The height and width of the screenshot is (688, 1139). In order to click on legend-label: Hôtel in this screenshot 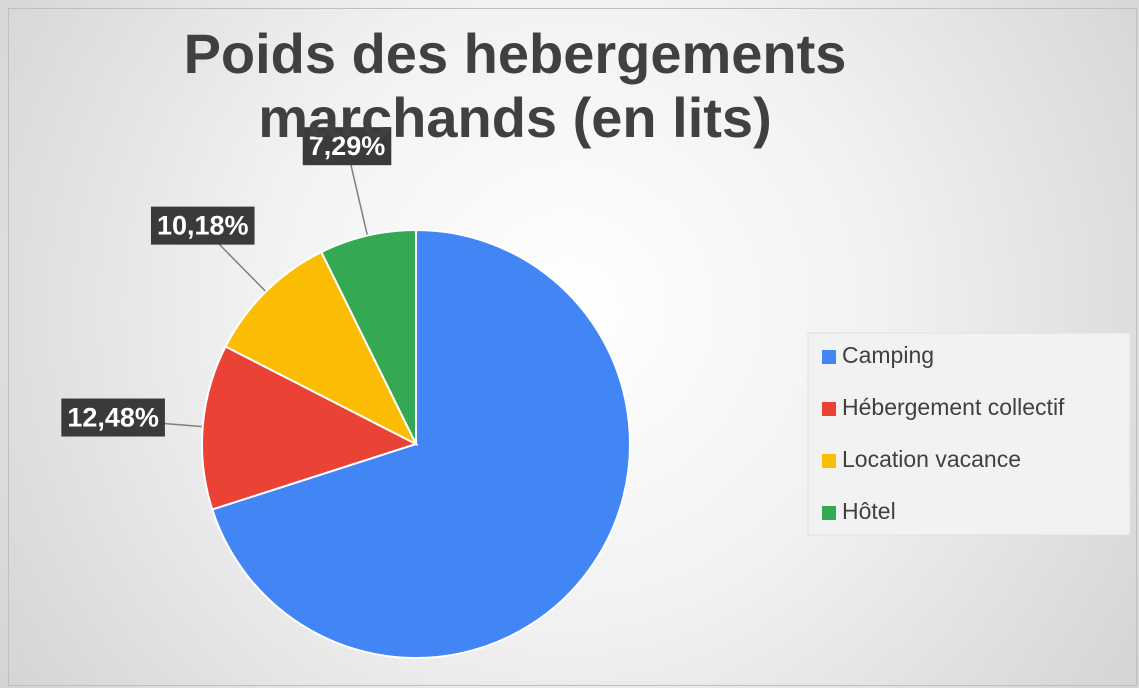, I will do `click(869, 511)`.